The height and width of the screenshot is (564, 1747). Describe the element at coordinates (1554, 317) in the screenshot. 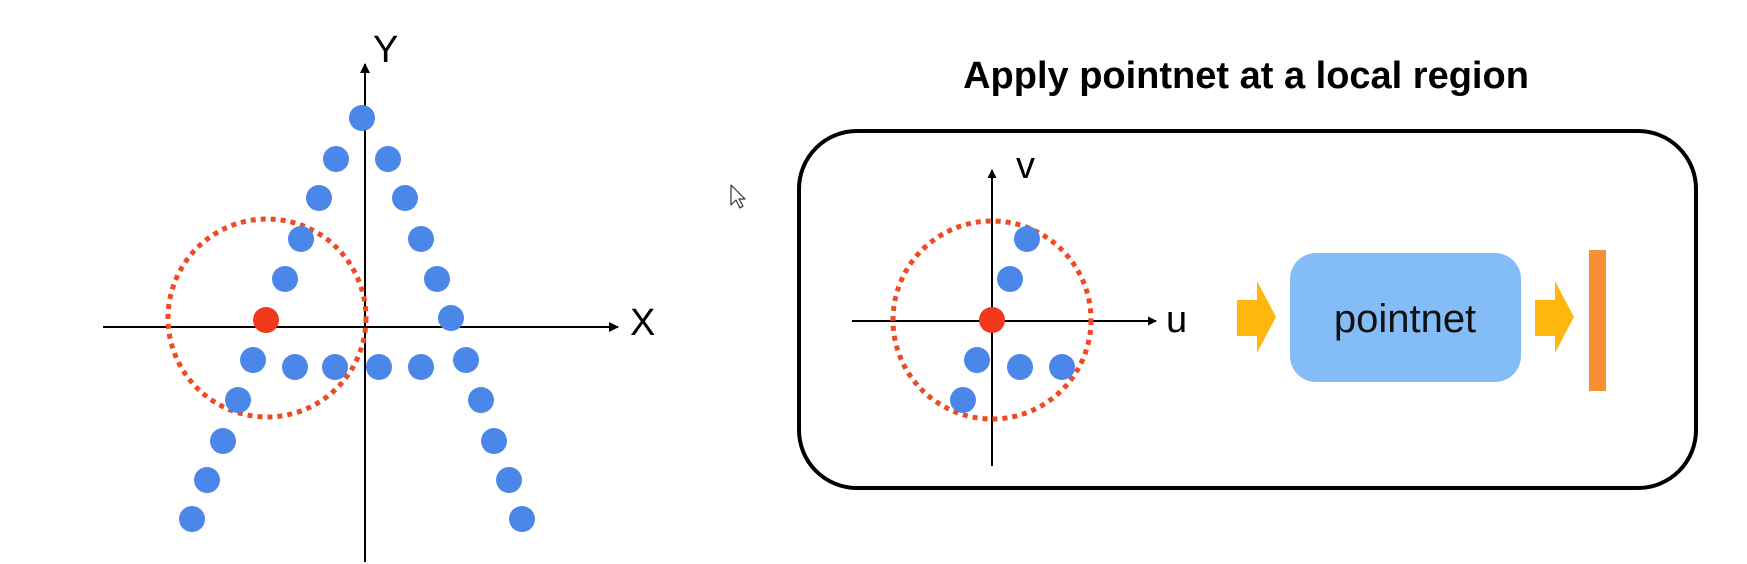

I see `output-arrow-icon` at that location.